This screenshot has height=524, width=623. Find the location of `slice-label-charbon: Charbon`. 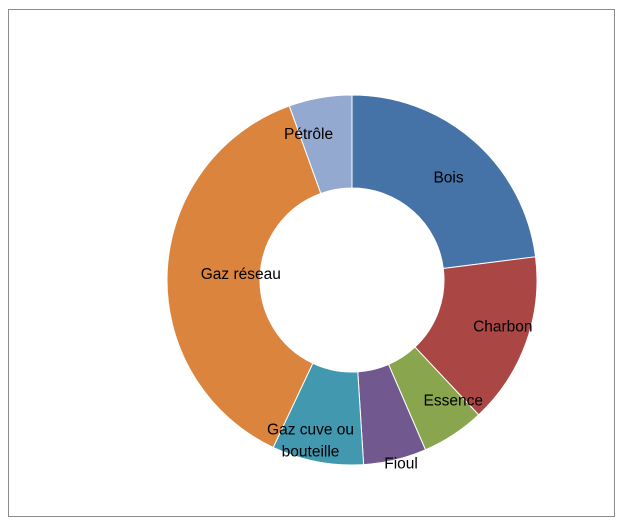

slice-label-charbon: Charbon is located at coordinates (502, 326).